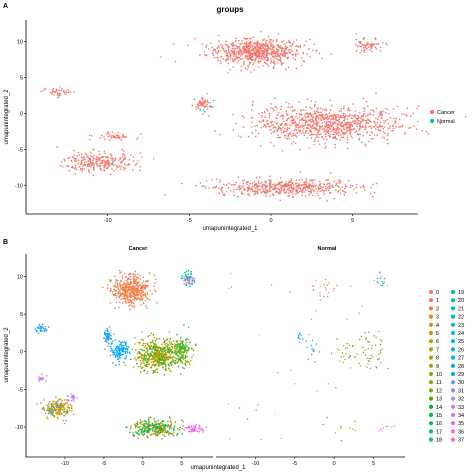 Image resolution: width=474 pixels, height=474 pixels. Describe the element at coordinates (439, 400) in the screenshot. I see `legend-label: 13` at that location.